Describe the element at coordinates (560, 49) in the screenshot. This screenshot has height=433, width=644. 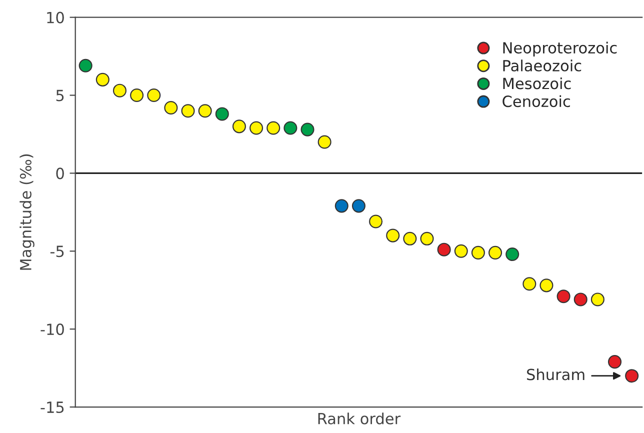
I see `legend-label: Neoproterozoic` at that location.